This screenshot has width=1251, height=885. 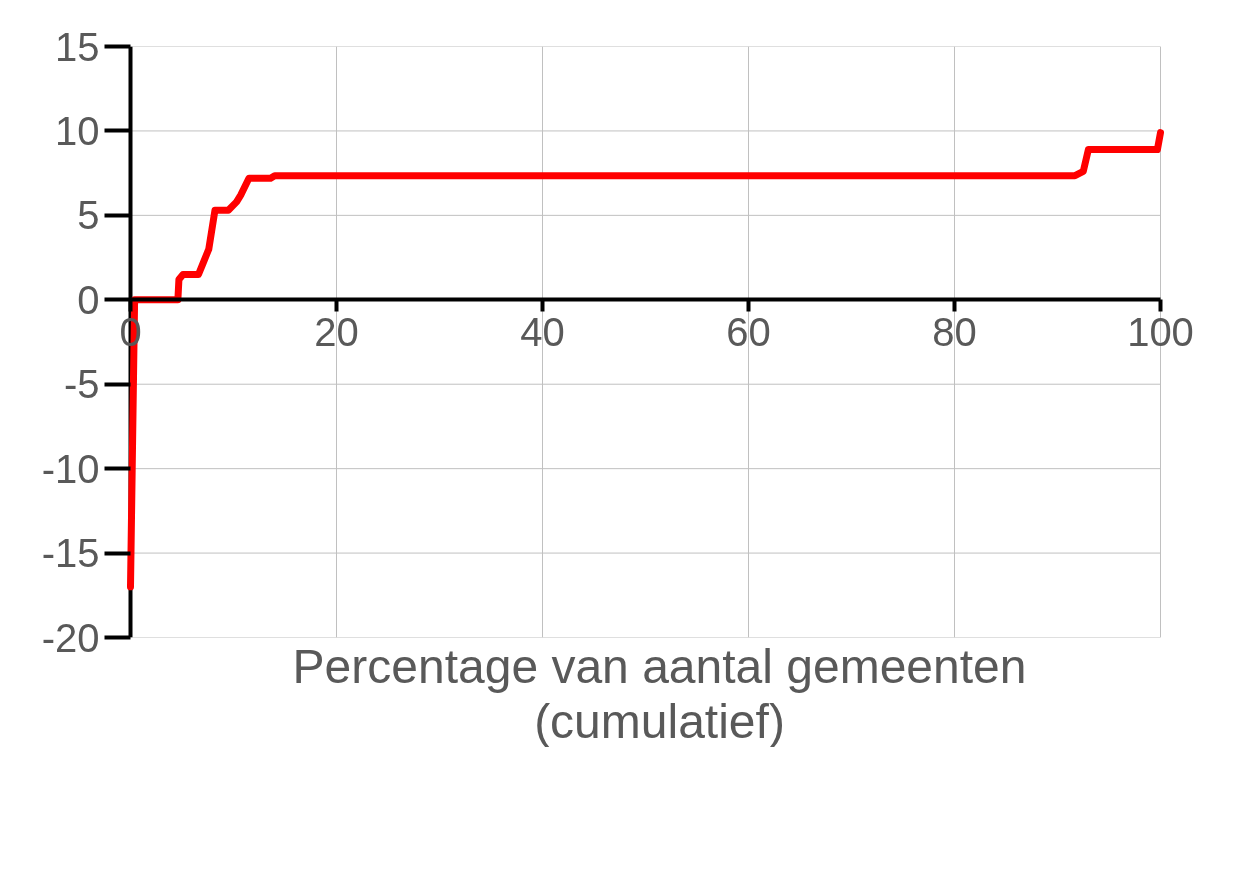 I want to click on y-tick-label: 0, so click(x=88, y=299).